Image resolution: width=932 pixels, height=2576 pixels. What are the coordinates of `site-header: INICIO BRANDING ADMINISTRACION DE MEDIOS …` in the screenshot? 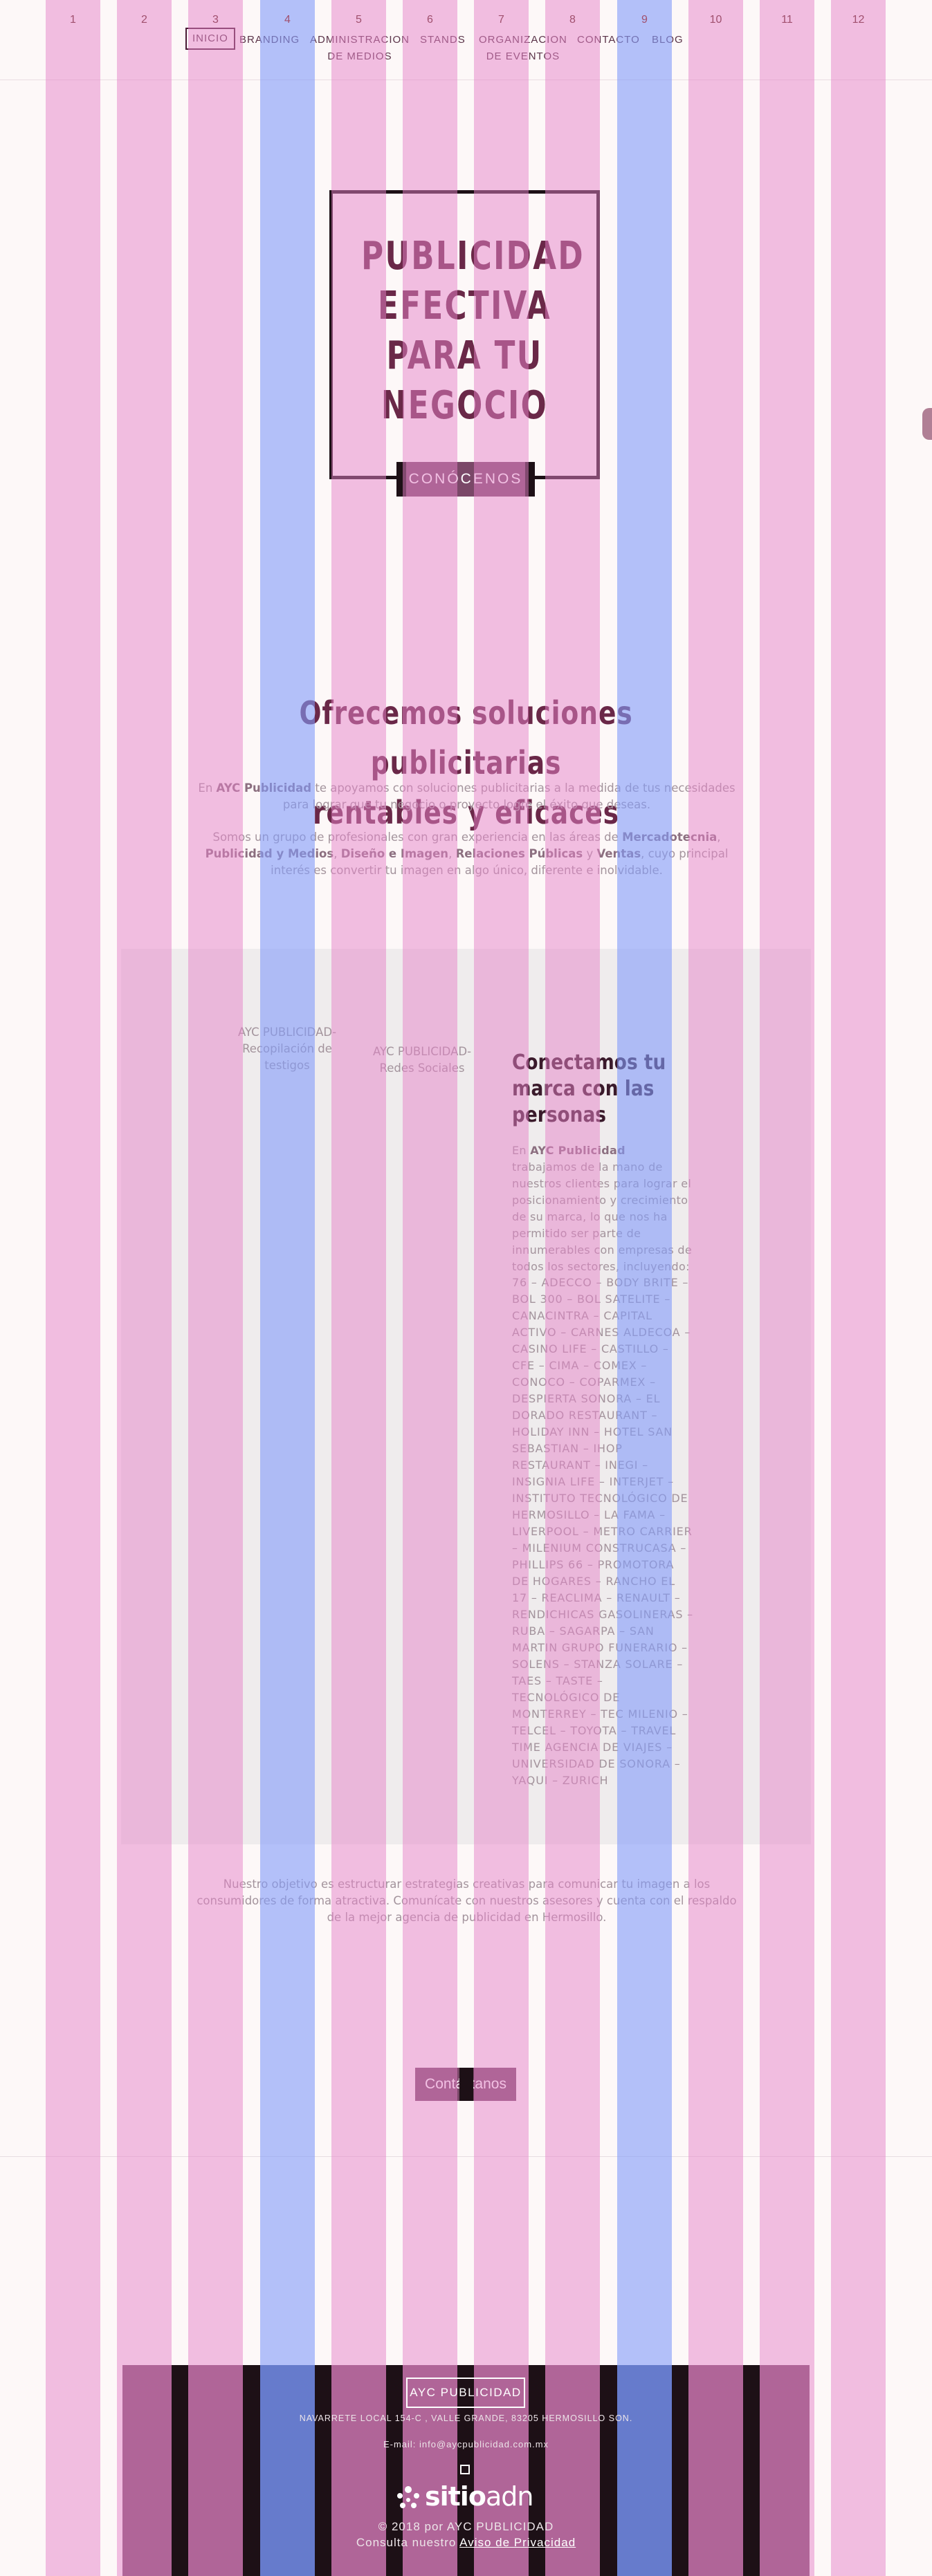 It's located at (466, 40).